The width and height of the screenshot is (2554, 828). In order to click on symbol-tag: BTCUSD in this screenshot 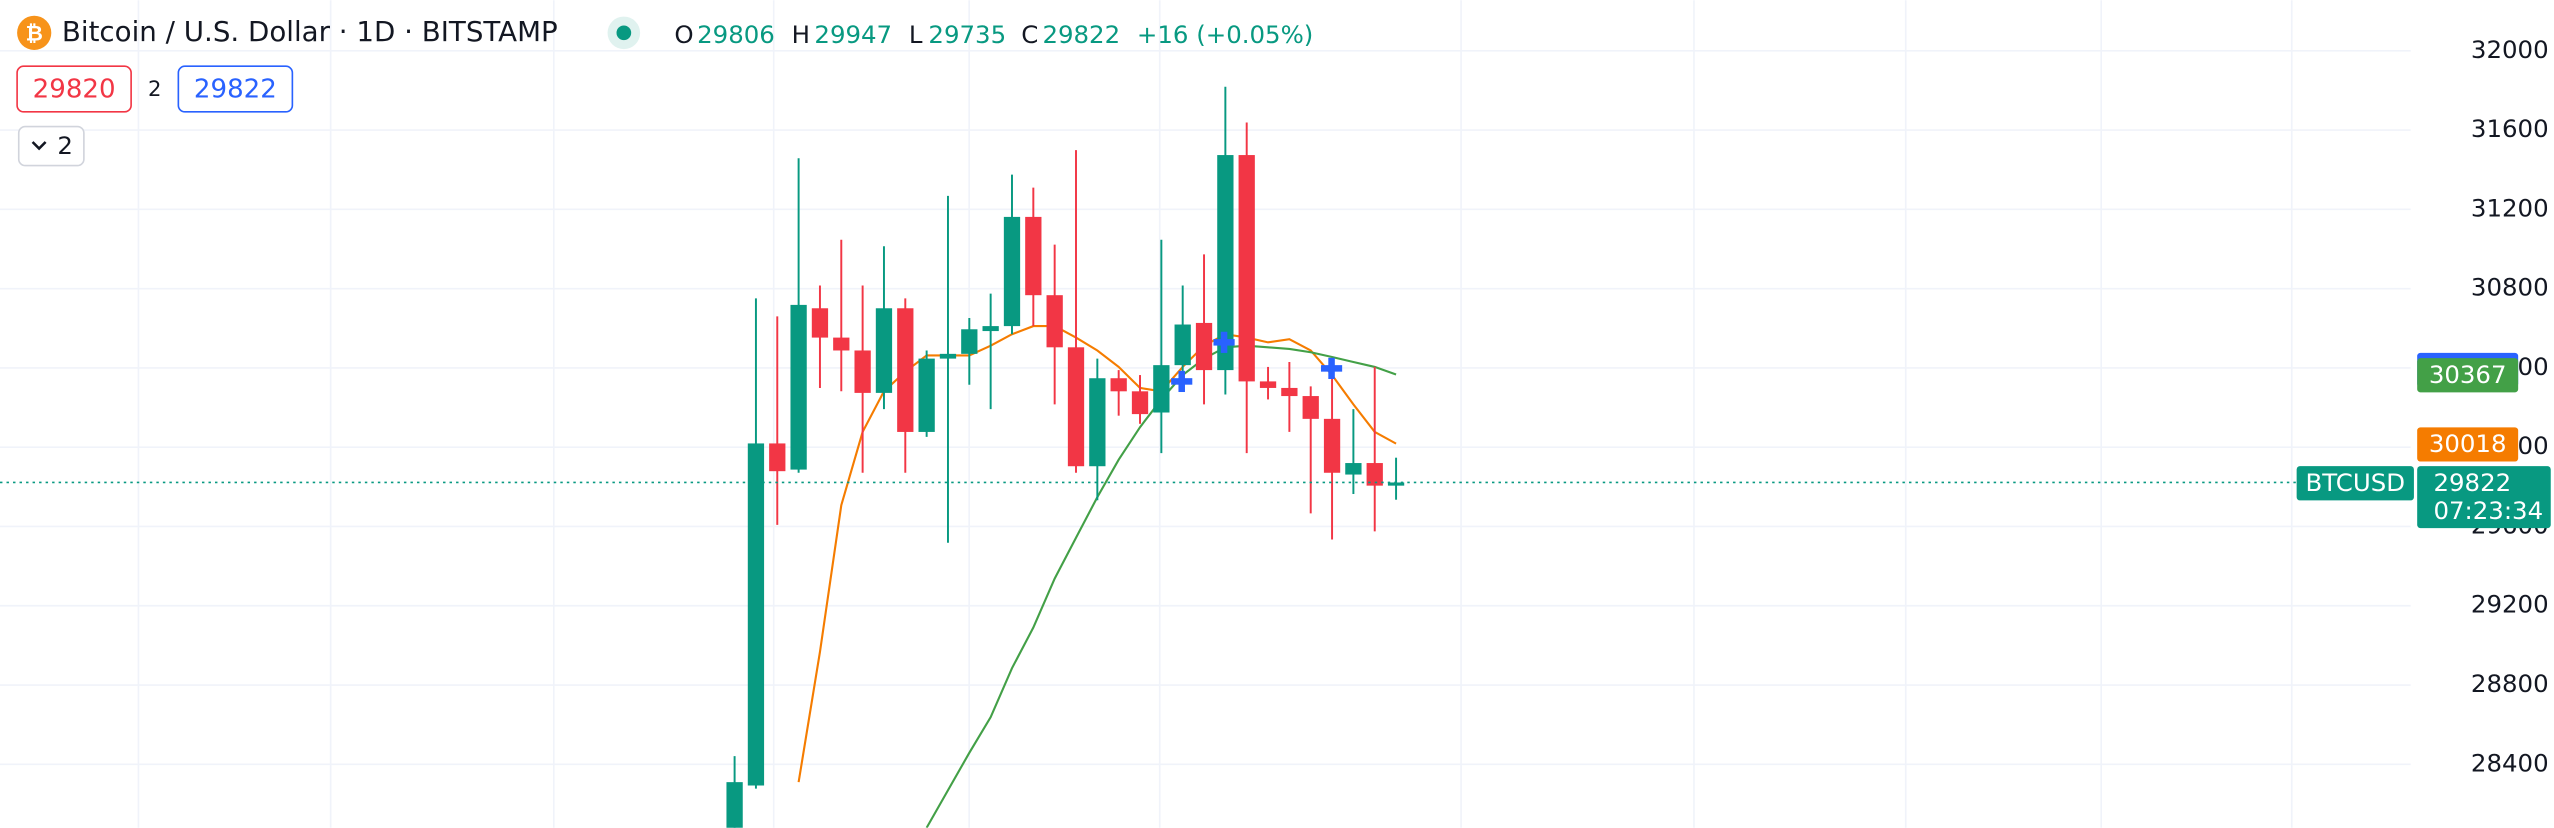, I will do `click(2355, 482)`.